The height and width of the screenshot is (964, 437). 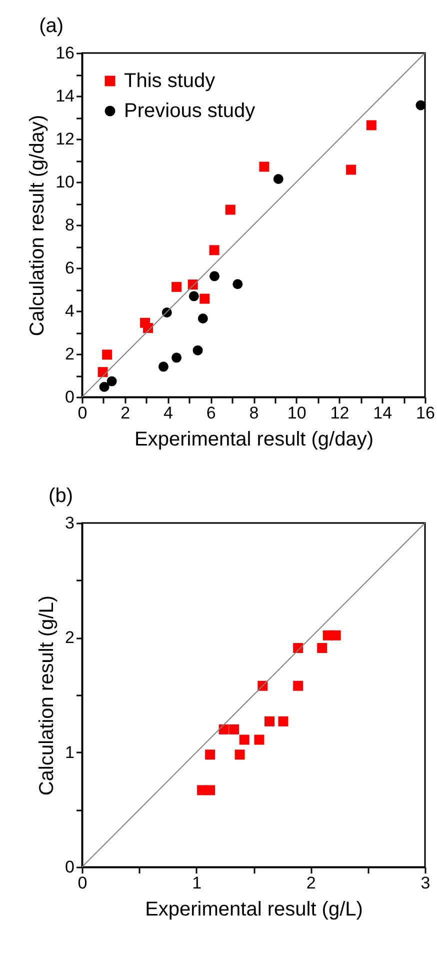 I want to click on y-tick-label: 4, so click(x=69, y=311).